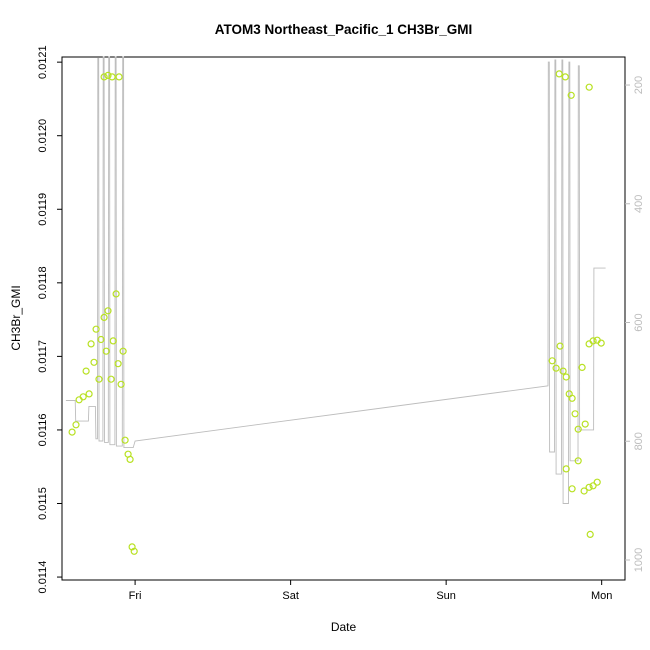 The image size is (650, 650). What do you see at coordinates (43, 62) in the screenshot?
I see `y-tick-label: 0.0121` at bounding box center [43, 62].